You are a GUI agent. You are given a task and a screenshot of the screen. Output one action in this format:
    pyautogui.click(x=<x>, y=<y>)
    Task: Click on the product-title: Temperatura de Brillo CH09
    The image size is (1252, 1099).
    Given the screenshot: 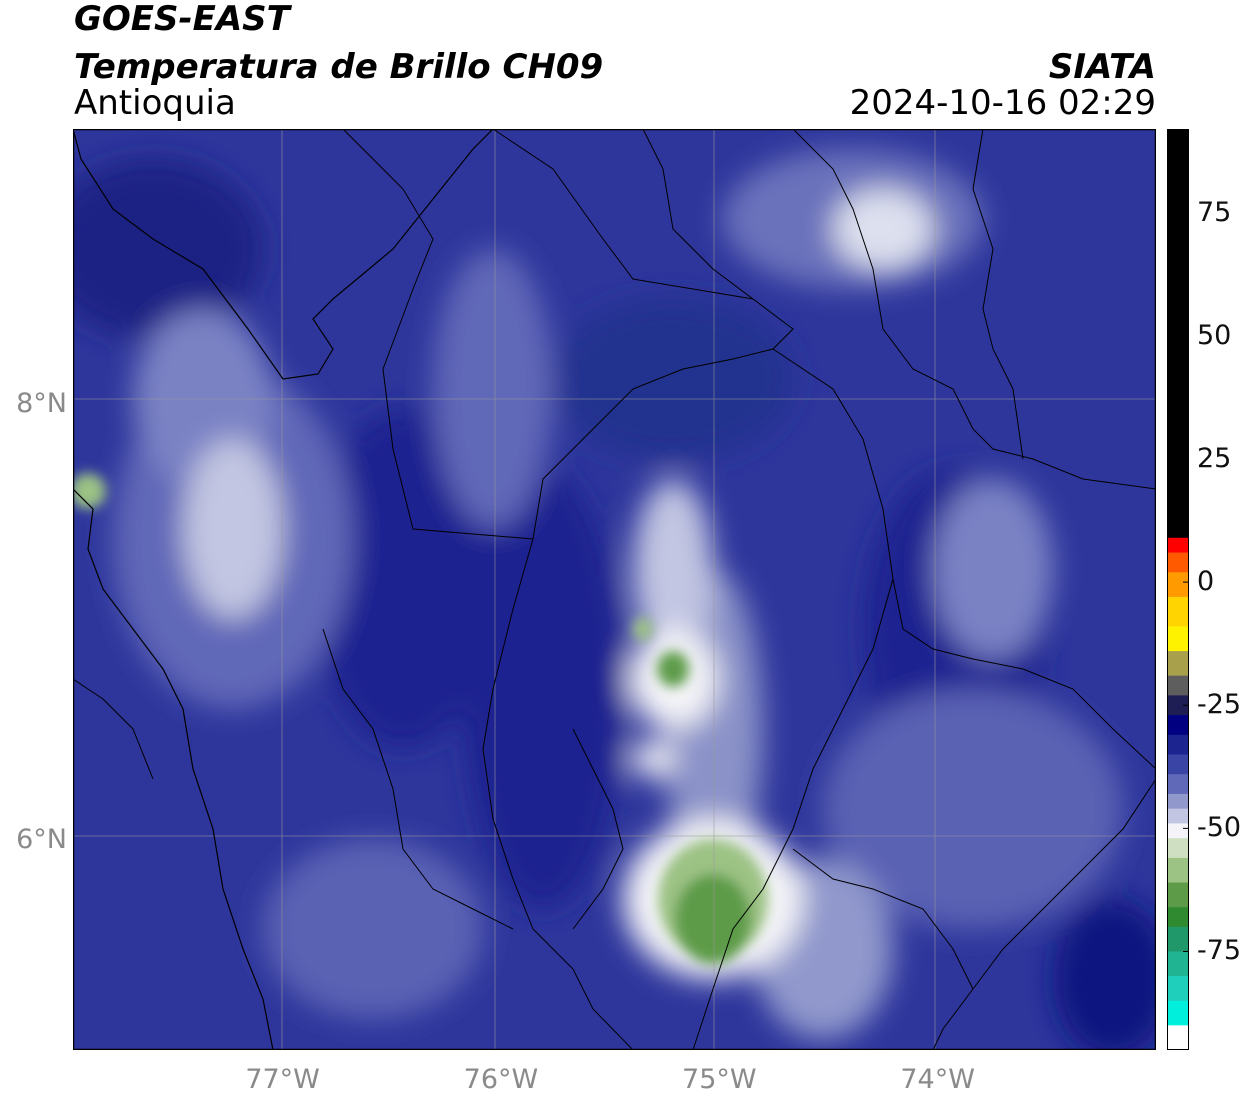 What is the action you would take?
    pyautogui.click(x=339, y=67)
    